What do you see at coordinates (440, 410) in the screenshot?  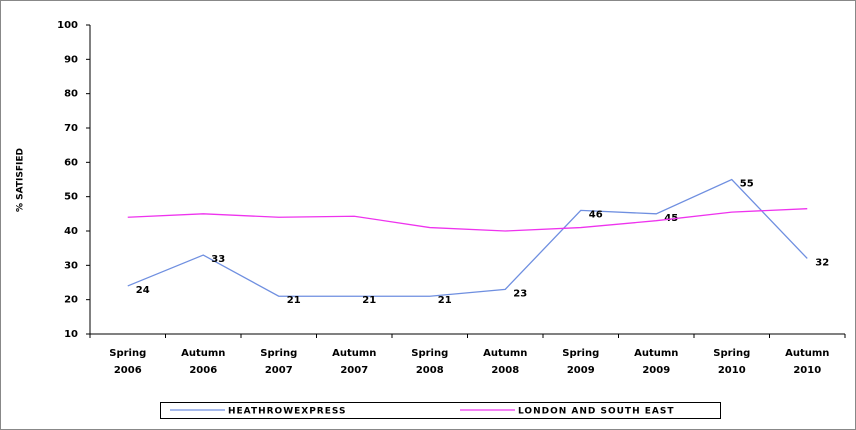 I see `legend-box` at bounding box center [440, 410].